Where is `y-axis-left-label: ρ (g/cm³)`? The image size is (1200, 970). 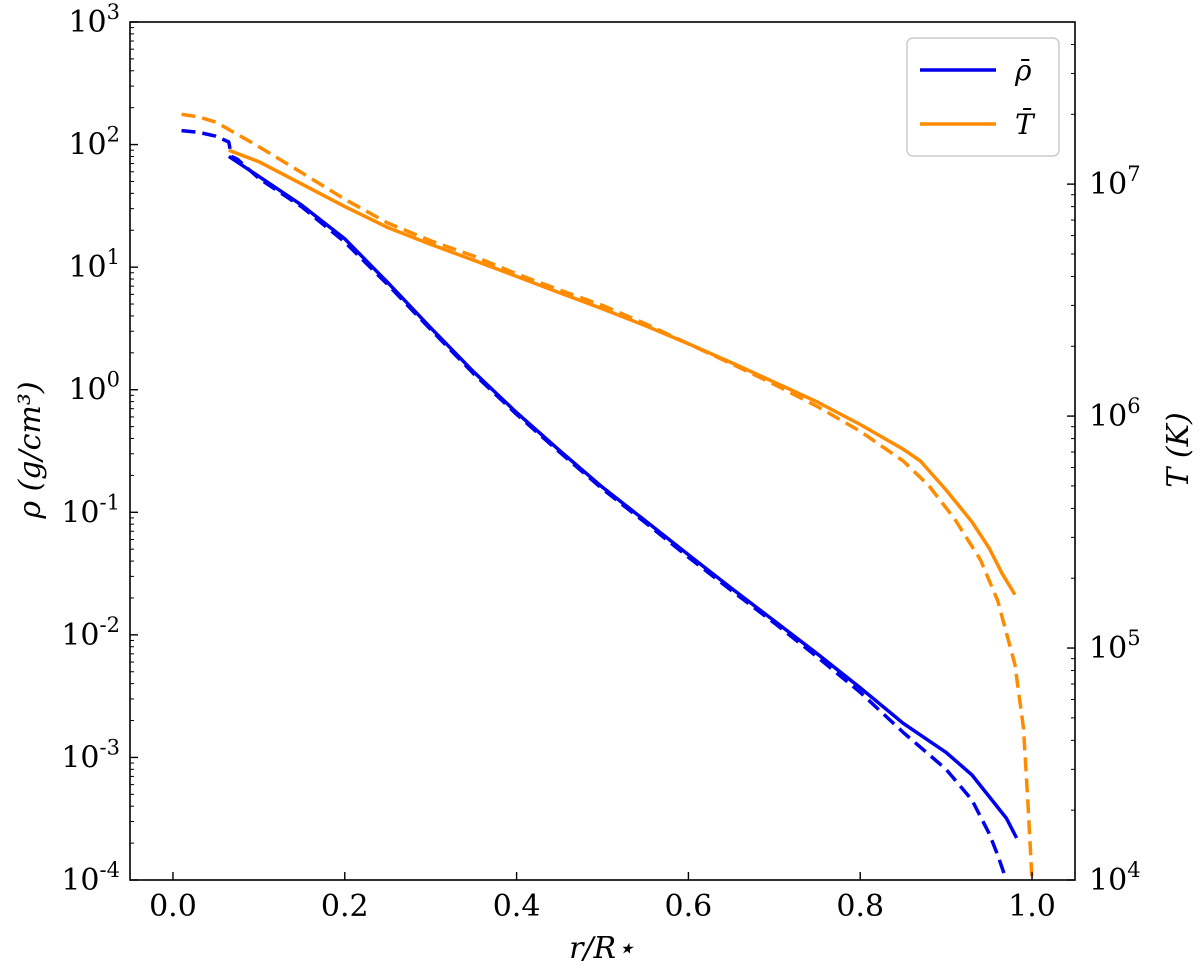 y-axis-left-label: ρ (g/cm³) is located at coordinates (30, 450).